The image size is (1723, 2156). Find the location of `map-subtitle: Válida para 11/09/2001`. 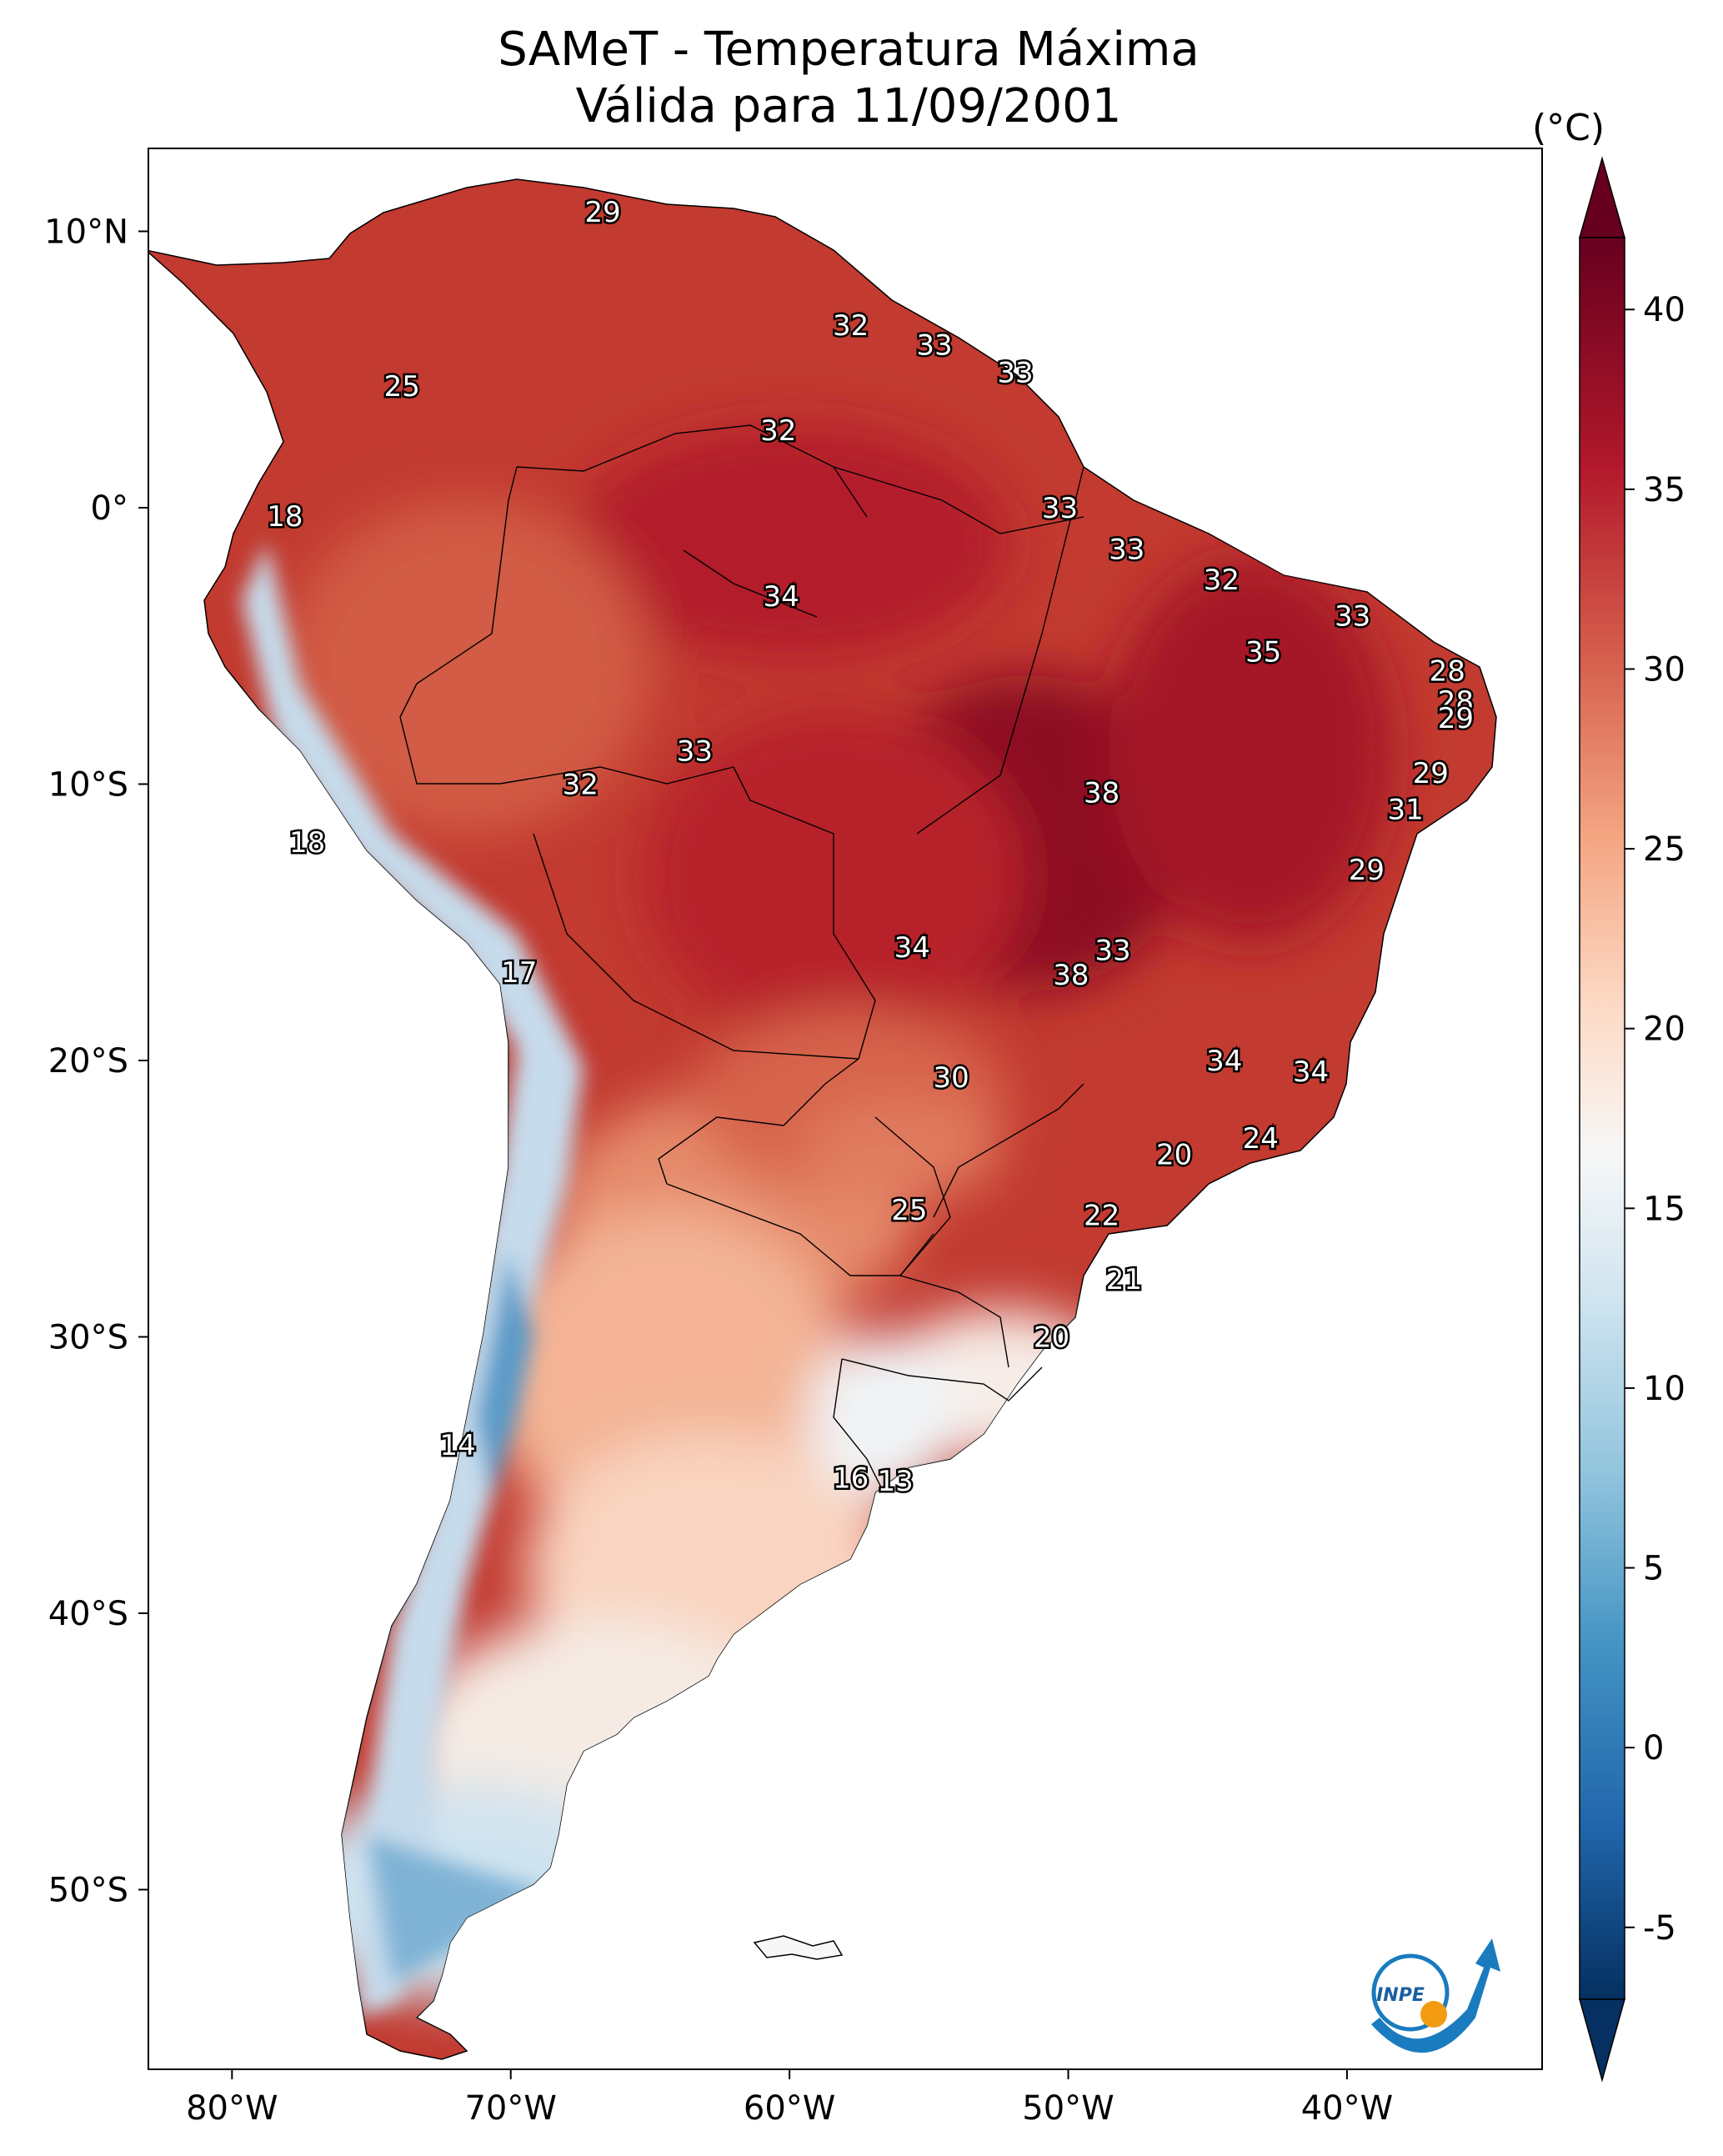

map-subtitle: Válida para 11/09/2001 is located at coordinates (848, 106).